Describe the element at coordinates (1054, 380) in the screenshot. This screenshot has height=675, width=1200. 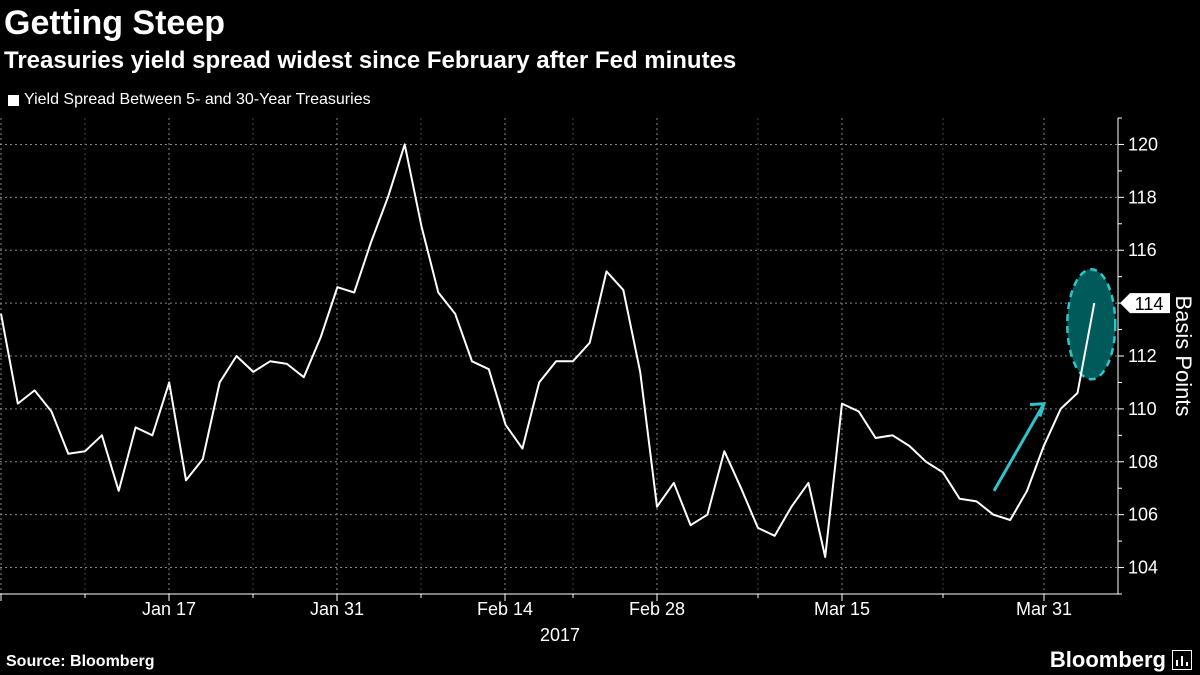
I see `annotations` at that location.